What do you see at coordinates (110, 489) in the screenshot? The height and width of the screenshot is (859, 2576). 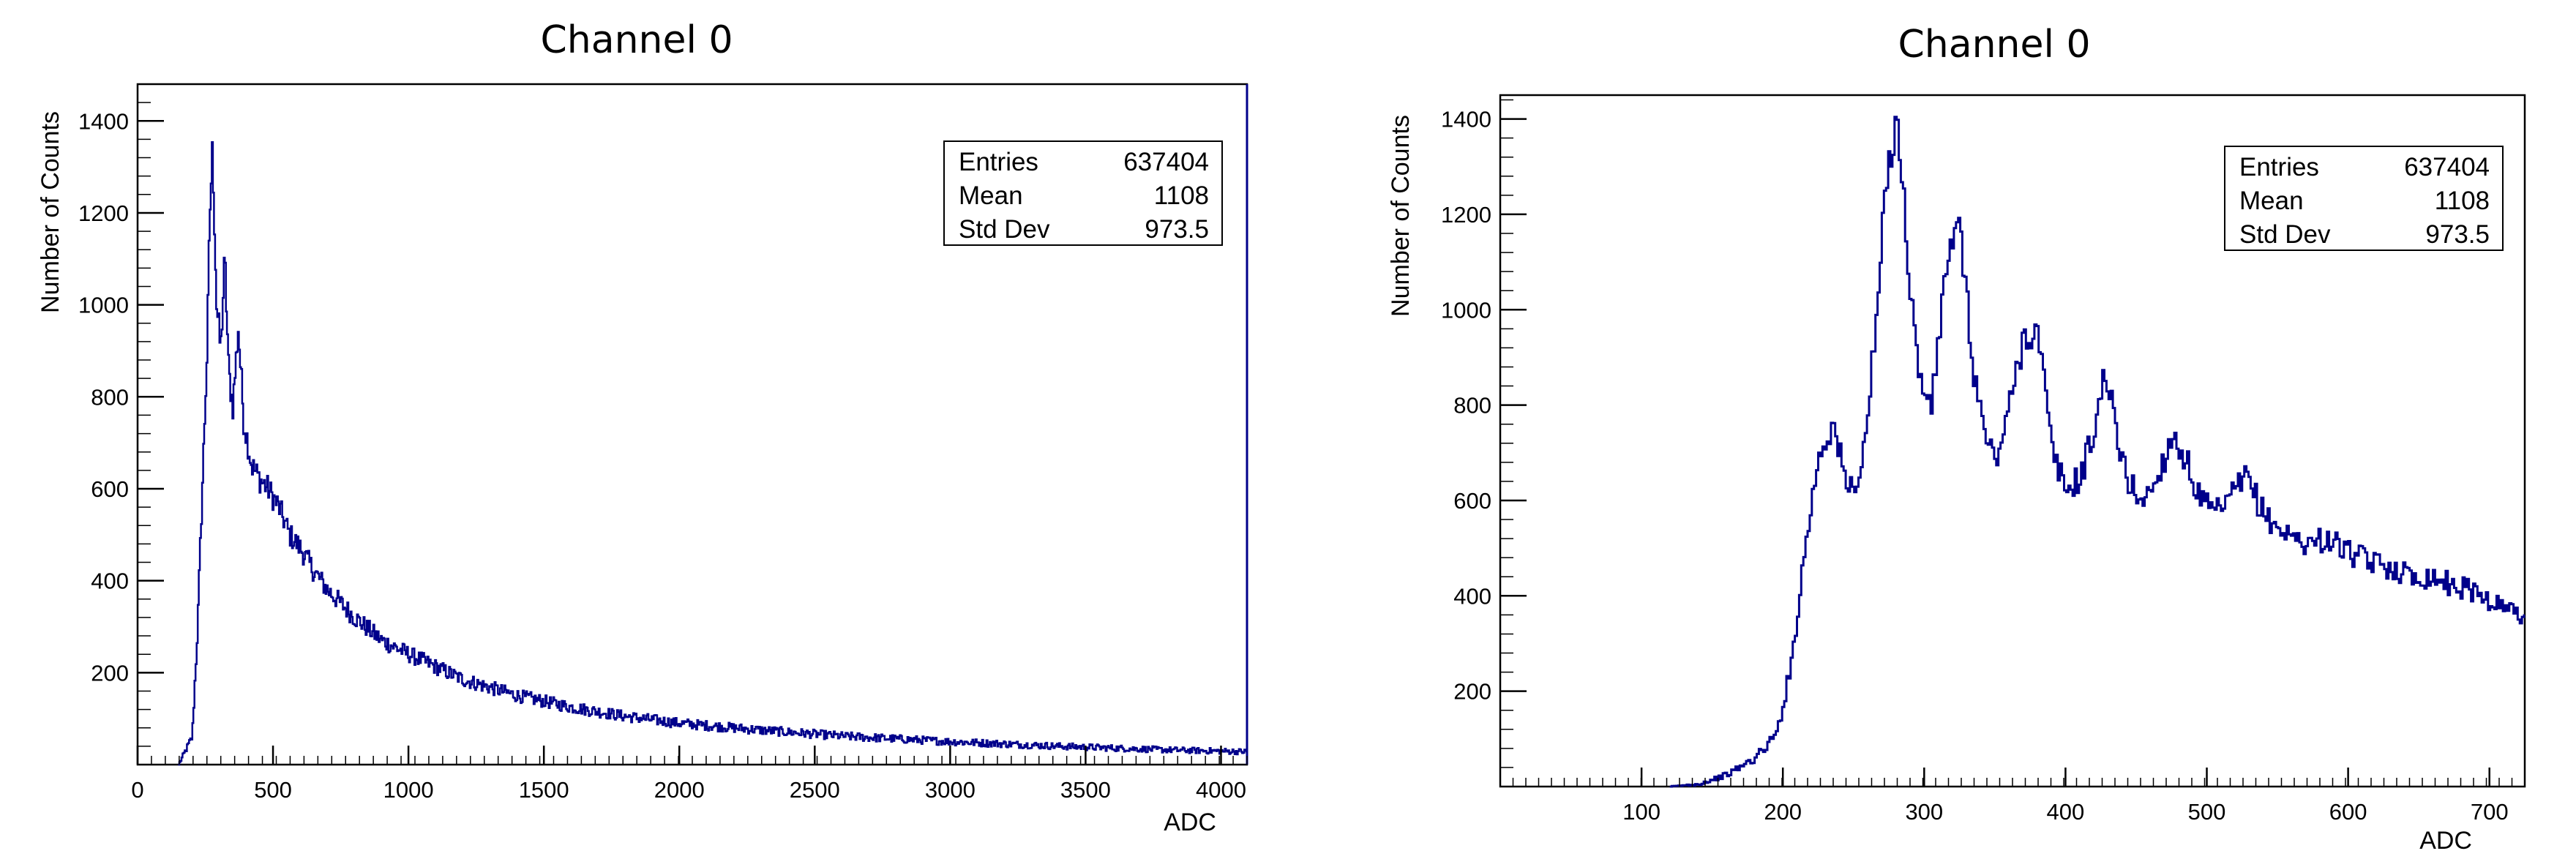 I see `chart-left-ytick-label: 600` at bounding box center [110, 489].